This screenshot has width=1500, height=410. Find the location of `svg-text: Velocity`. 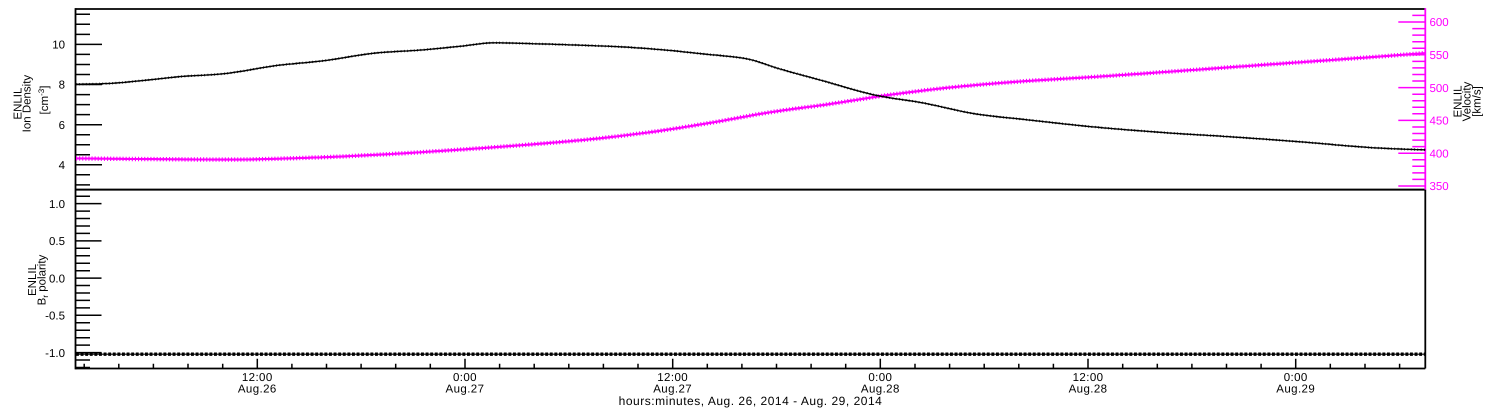

svg-text: Velocity is located at coordinates (1468, 101).